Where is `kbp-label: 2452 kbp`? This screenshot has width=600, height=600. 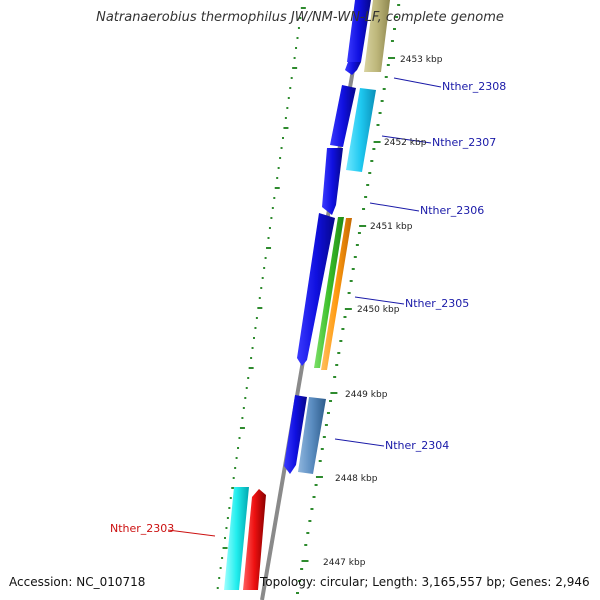
kbp-label: 2452 kbp is located at coordinates (405, 143).